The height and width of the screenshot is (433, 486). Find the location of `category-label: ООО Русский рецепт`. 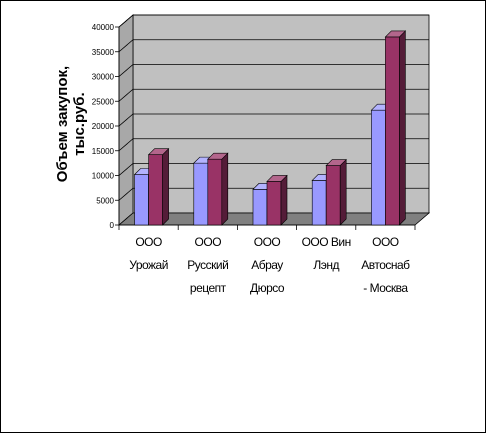

category-label: ООО Русский рецепт is located at coordinates (208, 265).